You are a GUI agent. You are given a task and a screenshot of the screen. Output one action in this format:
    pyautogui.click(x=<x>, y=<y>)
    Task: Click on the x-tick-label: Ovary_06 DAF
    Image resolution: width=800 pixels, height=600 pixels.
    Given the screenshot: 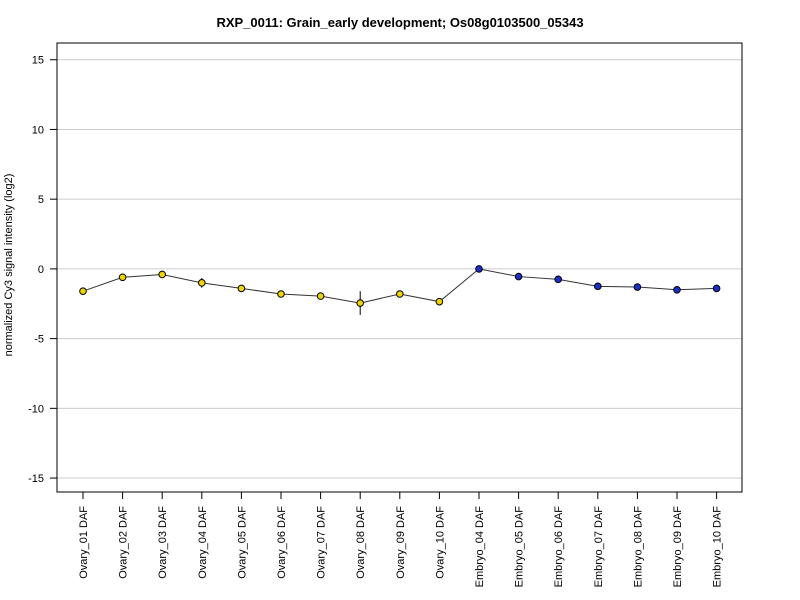 What is the action you would take?
    pyautogui.click(x=282, y=542)
    